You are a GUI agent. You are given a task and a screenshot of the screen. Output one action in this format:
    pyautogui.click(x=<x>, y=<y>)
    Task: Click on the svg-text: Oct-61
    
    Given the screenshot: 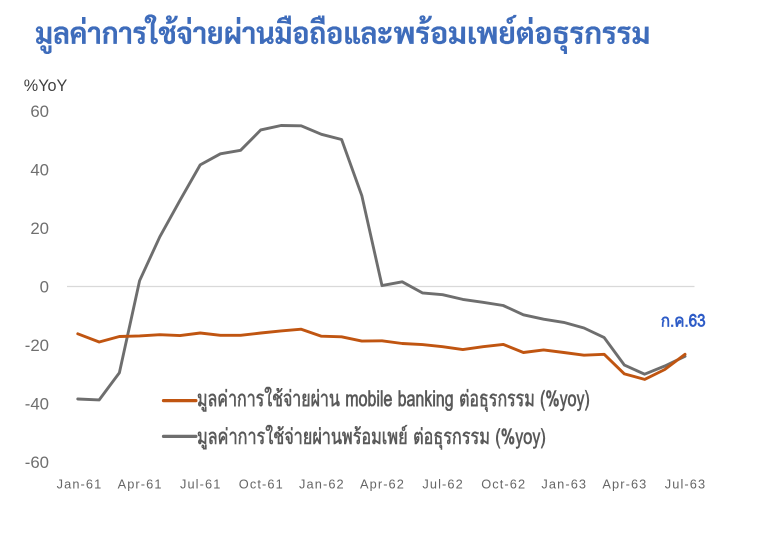 What is the action you would take?
    pyautogui.click(x=261, y=483)
    